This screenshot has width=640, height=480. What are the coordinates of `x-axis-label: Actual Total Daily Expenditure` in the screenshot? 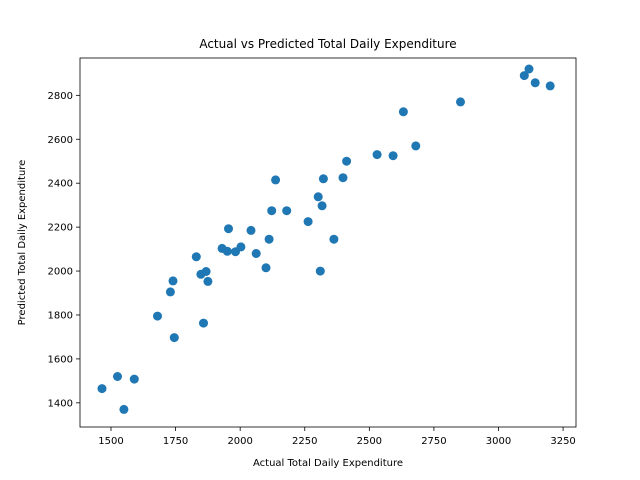 It's located at (328, 463).